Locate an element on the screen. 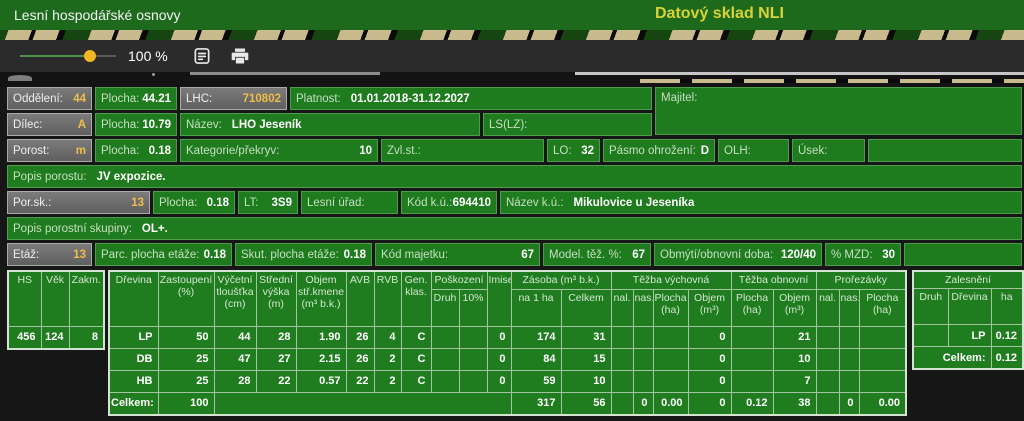 The height and width of the screenshot is (421, 1024). field-plocha-porost: Plocha: 0.18 is located at coordinates (136, 150).